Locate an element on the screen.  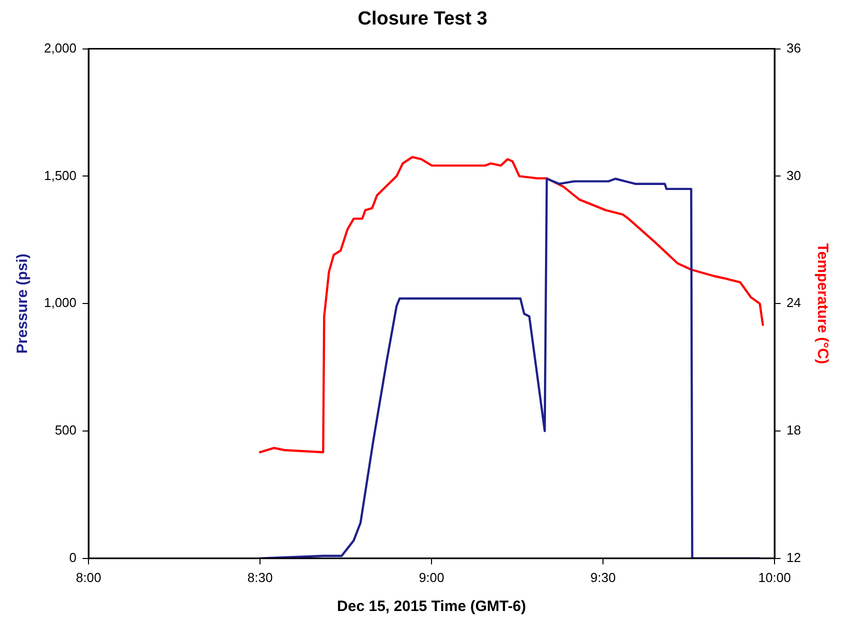
y-tick-label: 2,000 is located at coordinates (60, 48).